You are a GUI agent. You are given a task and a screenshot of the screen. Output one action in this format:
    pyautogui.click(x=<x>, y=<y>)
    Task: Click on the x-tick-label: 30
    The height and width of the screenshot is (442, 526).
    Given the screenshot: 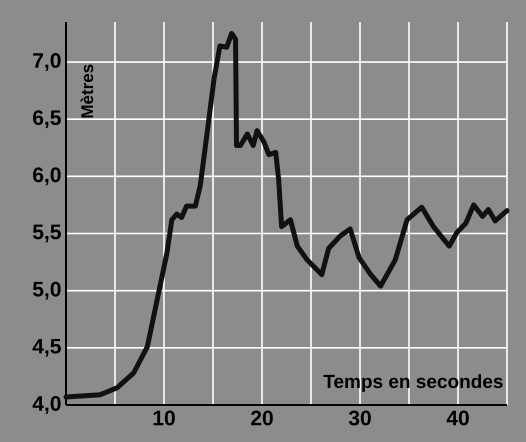 What is the action you would take?
    pyautogui.click(x=359, y=418)
    